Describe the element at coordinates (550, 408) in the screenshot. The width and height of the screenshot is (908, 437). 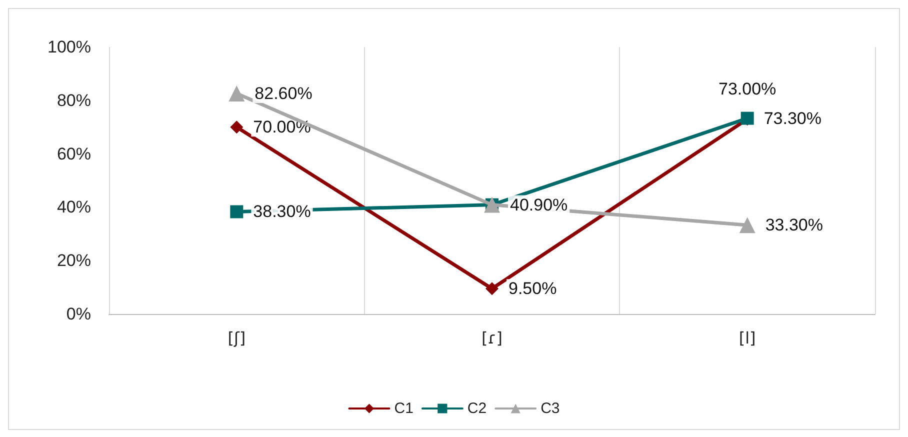
I see `legend-label: C3` at that location.